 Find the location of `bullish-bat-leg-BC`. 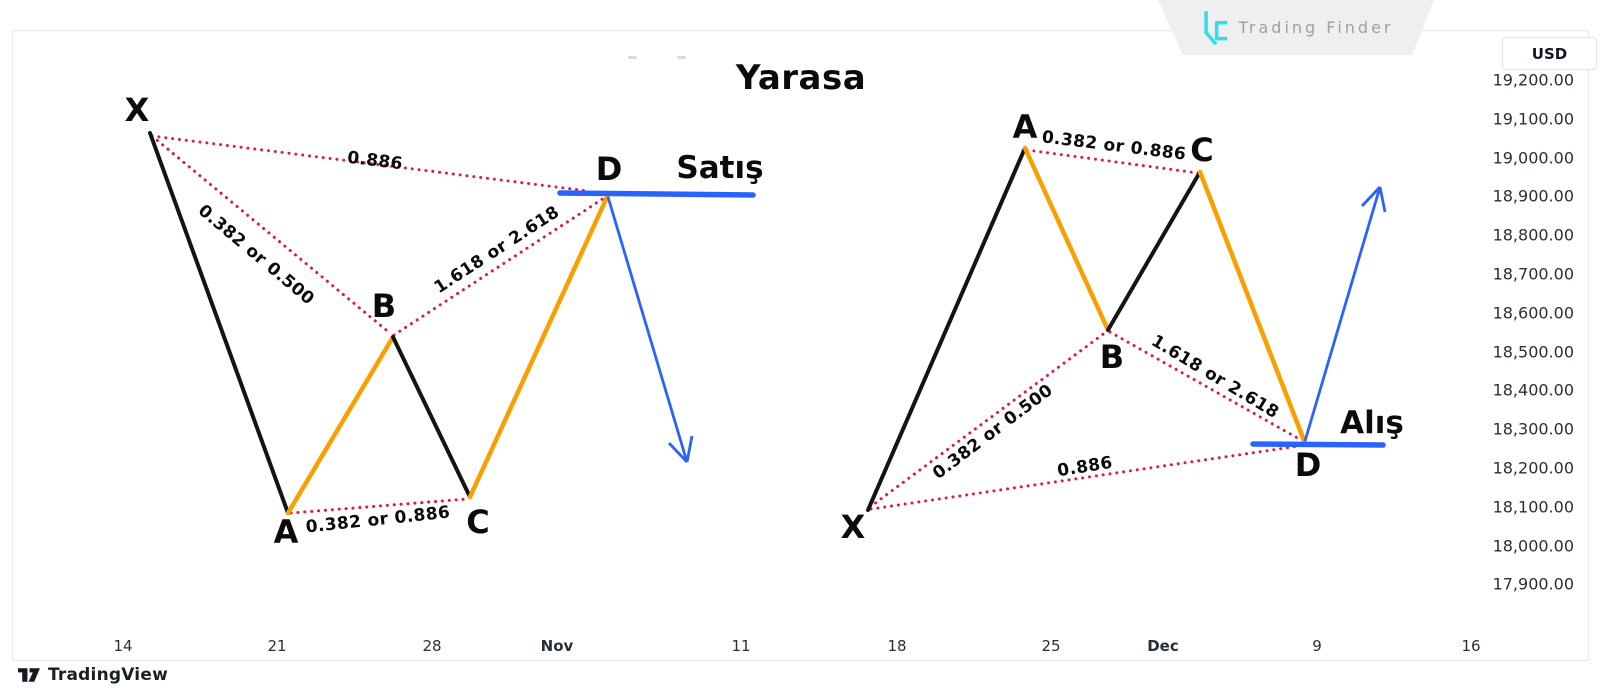

bullish-bat-leg-BC is located at coordinates (1154, 251).